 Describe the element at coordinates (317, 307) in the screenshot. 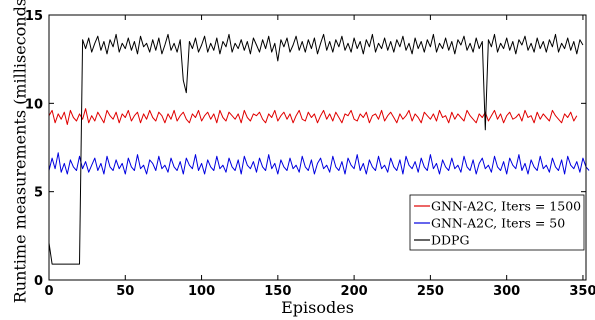

I see `x-axis-label: Episodes` at that location.